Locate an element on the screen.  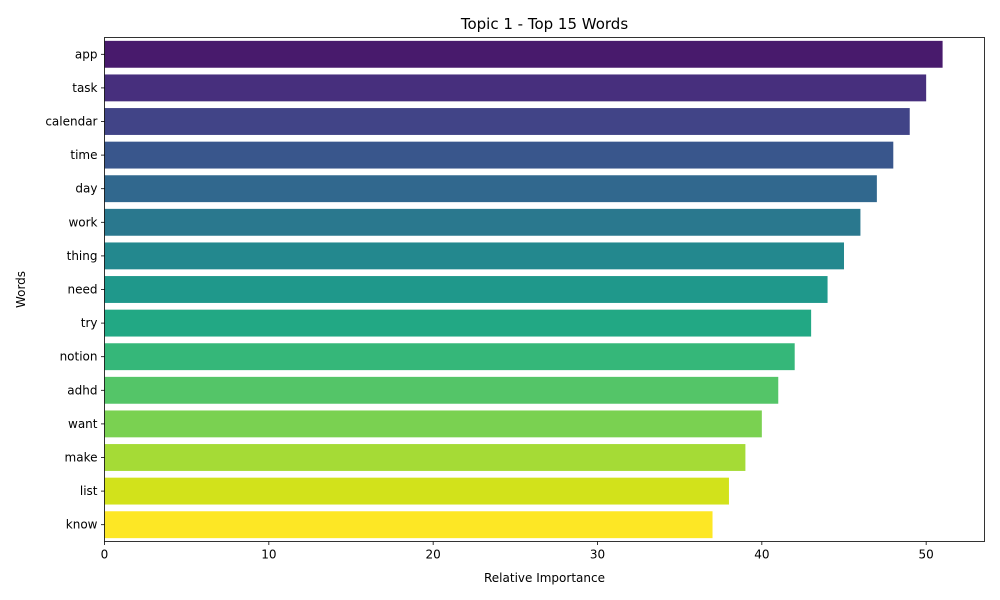
x-tick-label: 10 is located at coordinates (268, 555).